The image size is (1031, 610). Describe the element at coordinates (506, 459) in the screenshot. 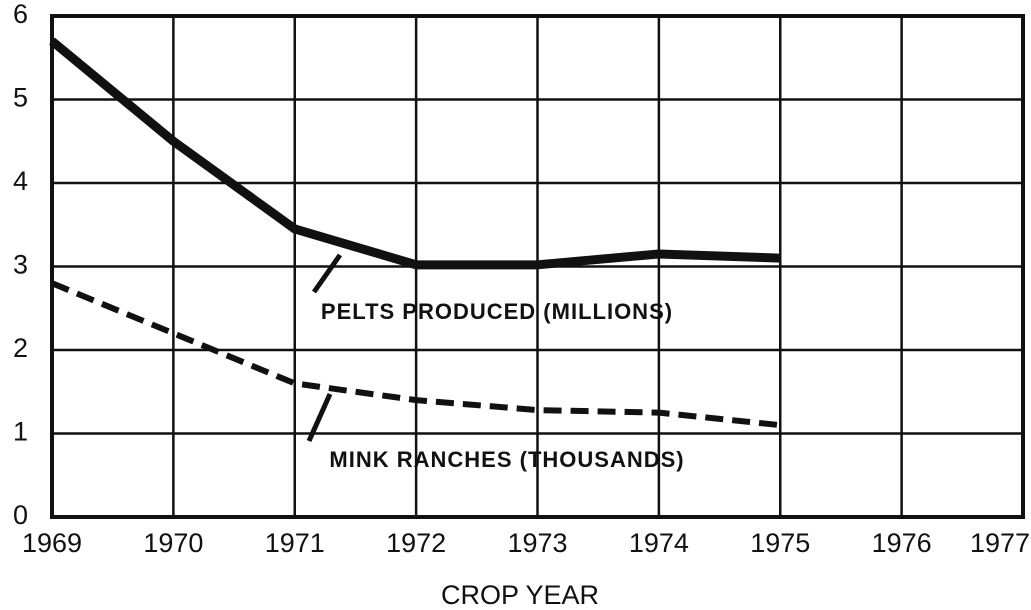

I see `series-annotation: MINK RANCHES (THOUSANDS)` at that location.